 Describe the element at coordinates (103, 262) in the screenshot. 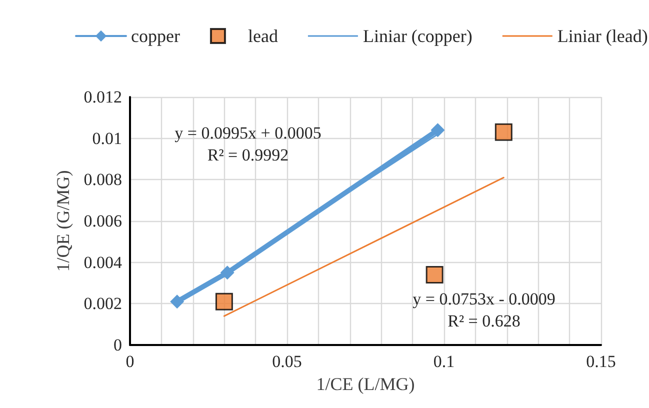

I see `y-tick-label: 0.004` at that location.